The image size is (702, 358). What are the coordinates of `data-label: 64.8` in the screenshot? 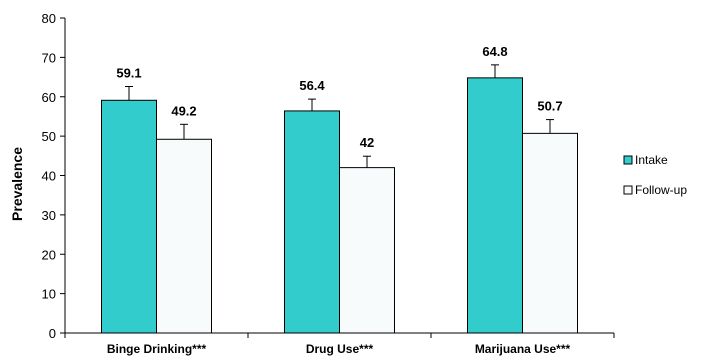 It's located at (494, 51).